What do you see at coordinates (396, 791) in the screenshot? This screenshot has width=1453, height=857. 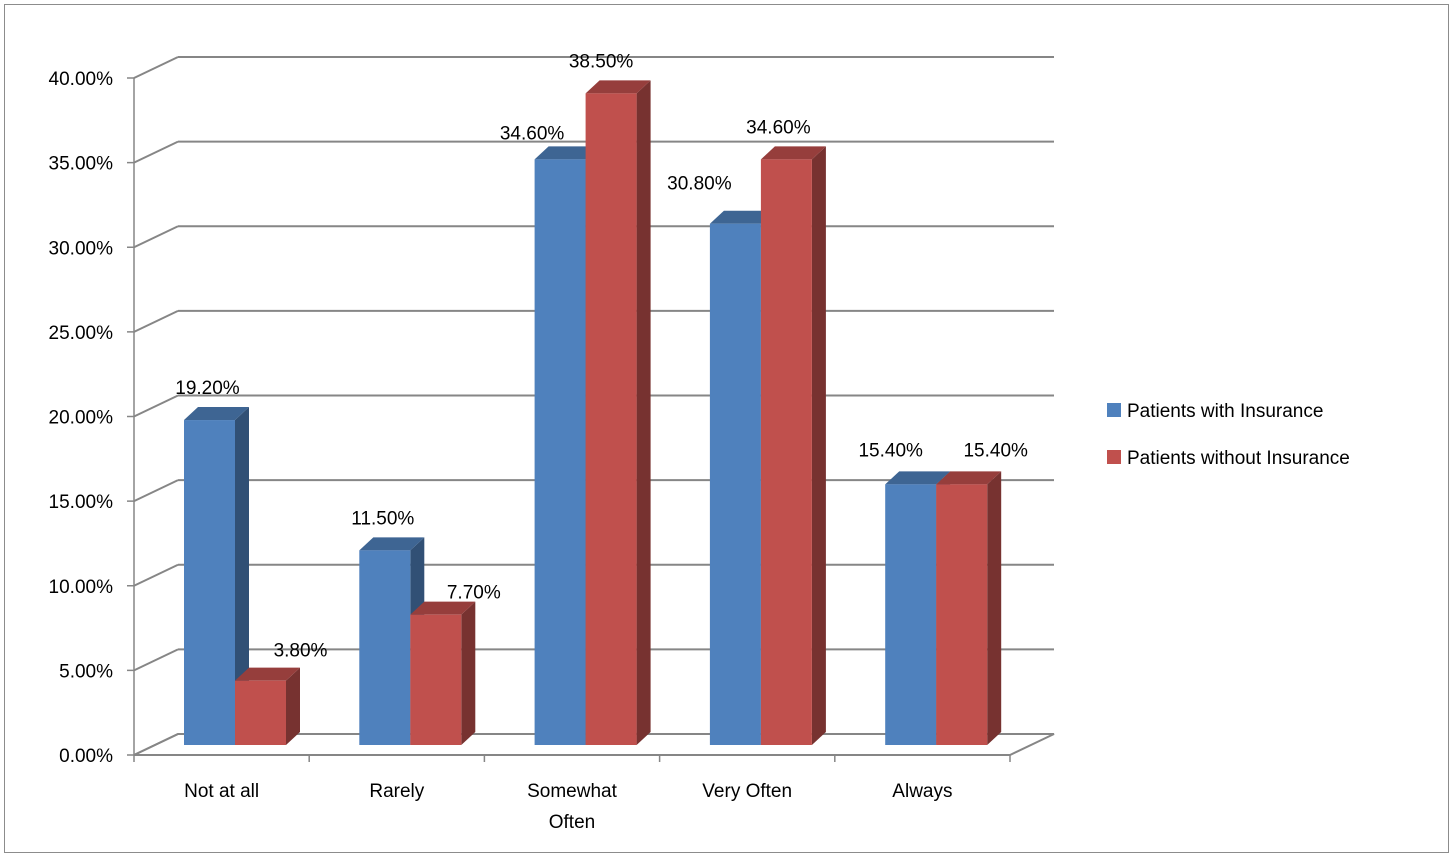 I see `x-tick-label: Rarely` at bounding box center [396, 791].